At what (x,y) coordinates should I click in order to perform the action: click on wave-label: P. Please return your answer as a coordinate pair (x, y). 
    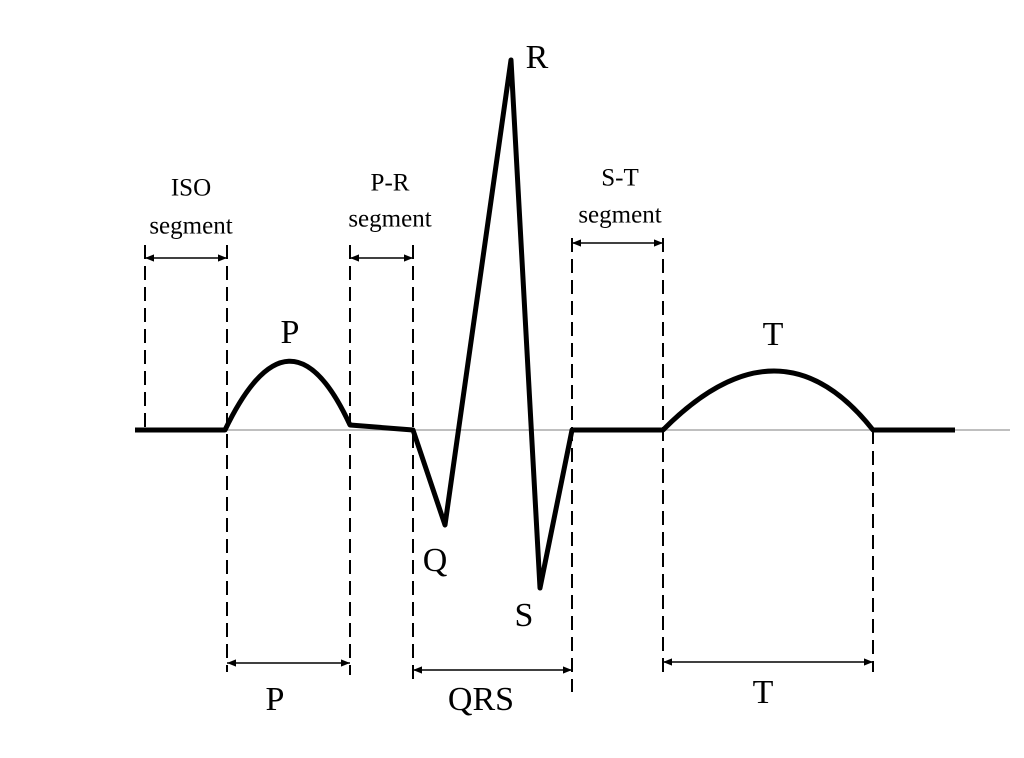
    Looking at the image, I should click on (290, 332).